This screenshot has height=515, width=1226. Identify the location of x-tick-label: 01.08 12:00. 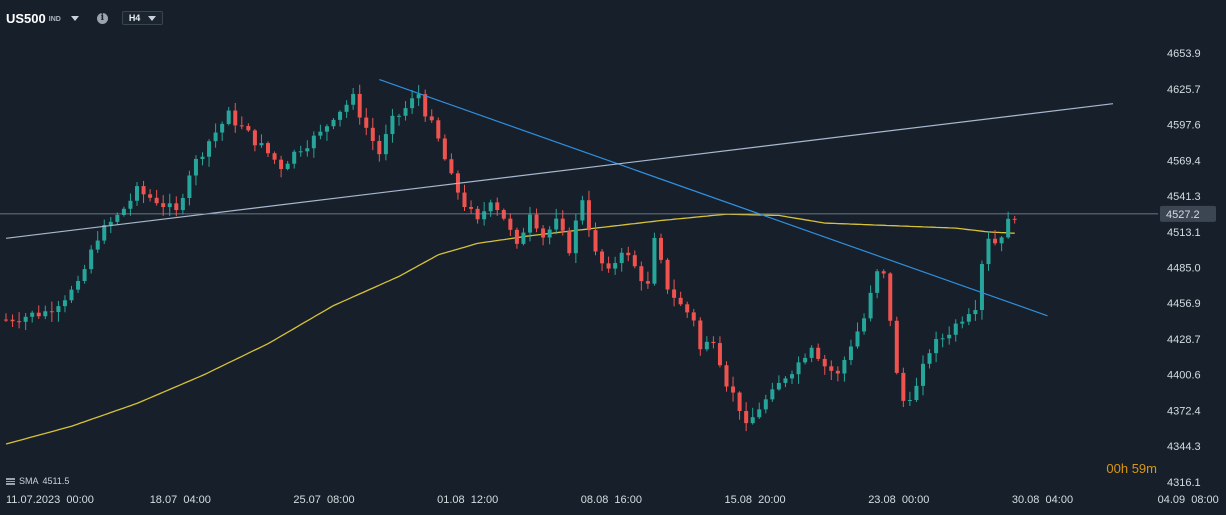
(467, 500).